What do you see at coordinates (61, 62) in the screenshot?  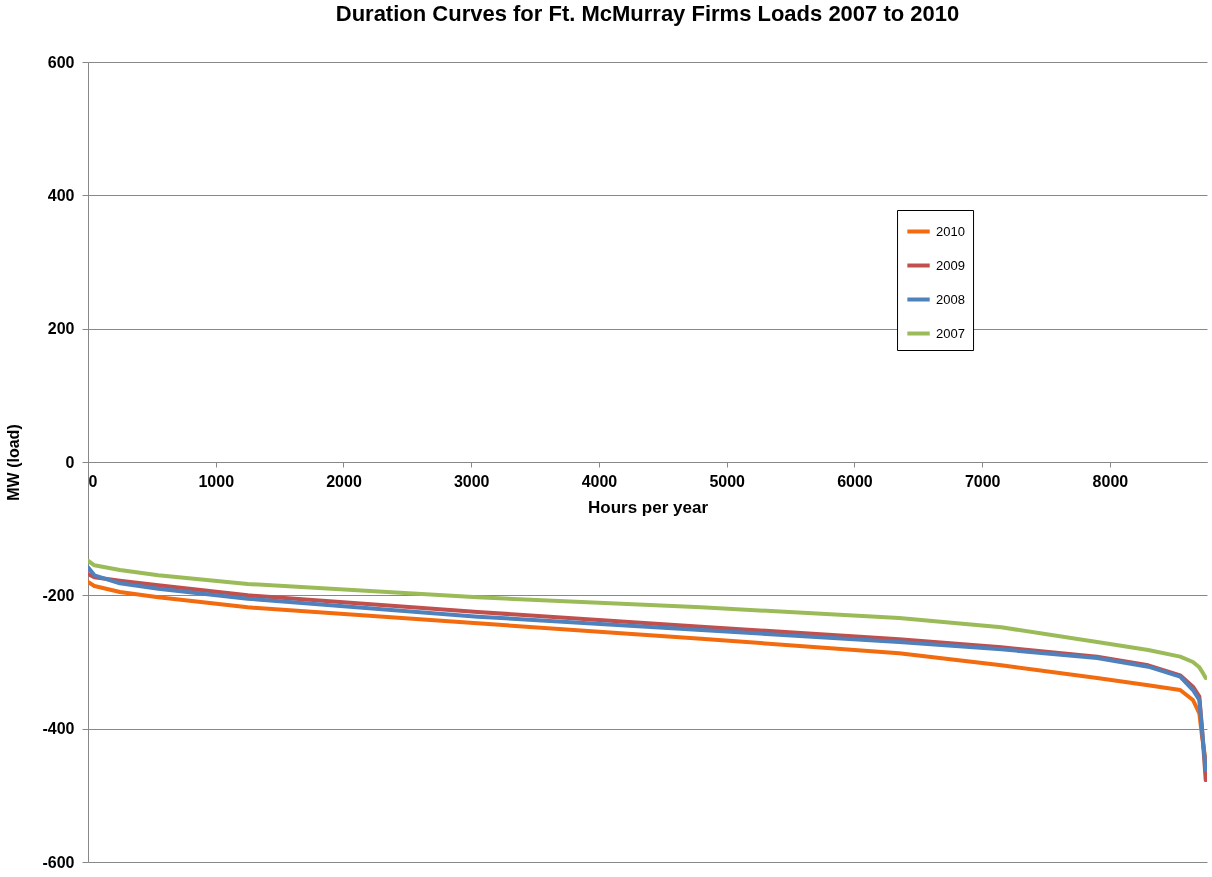 I see `y-tick-label: 600` at bounding box center [61, 62].